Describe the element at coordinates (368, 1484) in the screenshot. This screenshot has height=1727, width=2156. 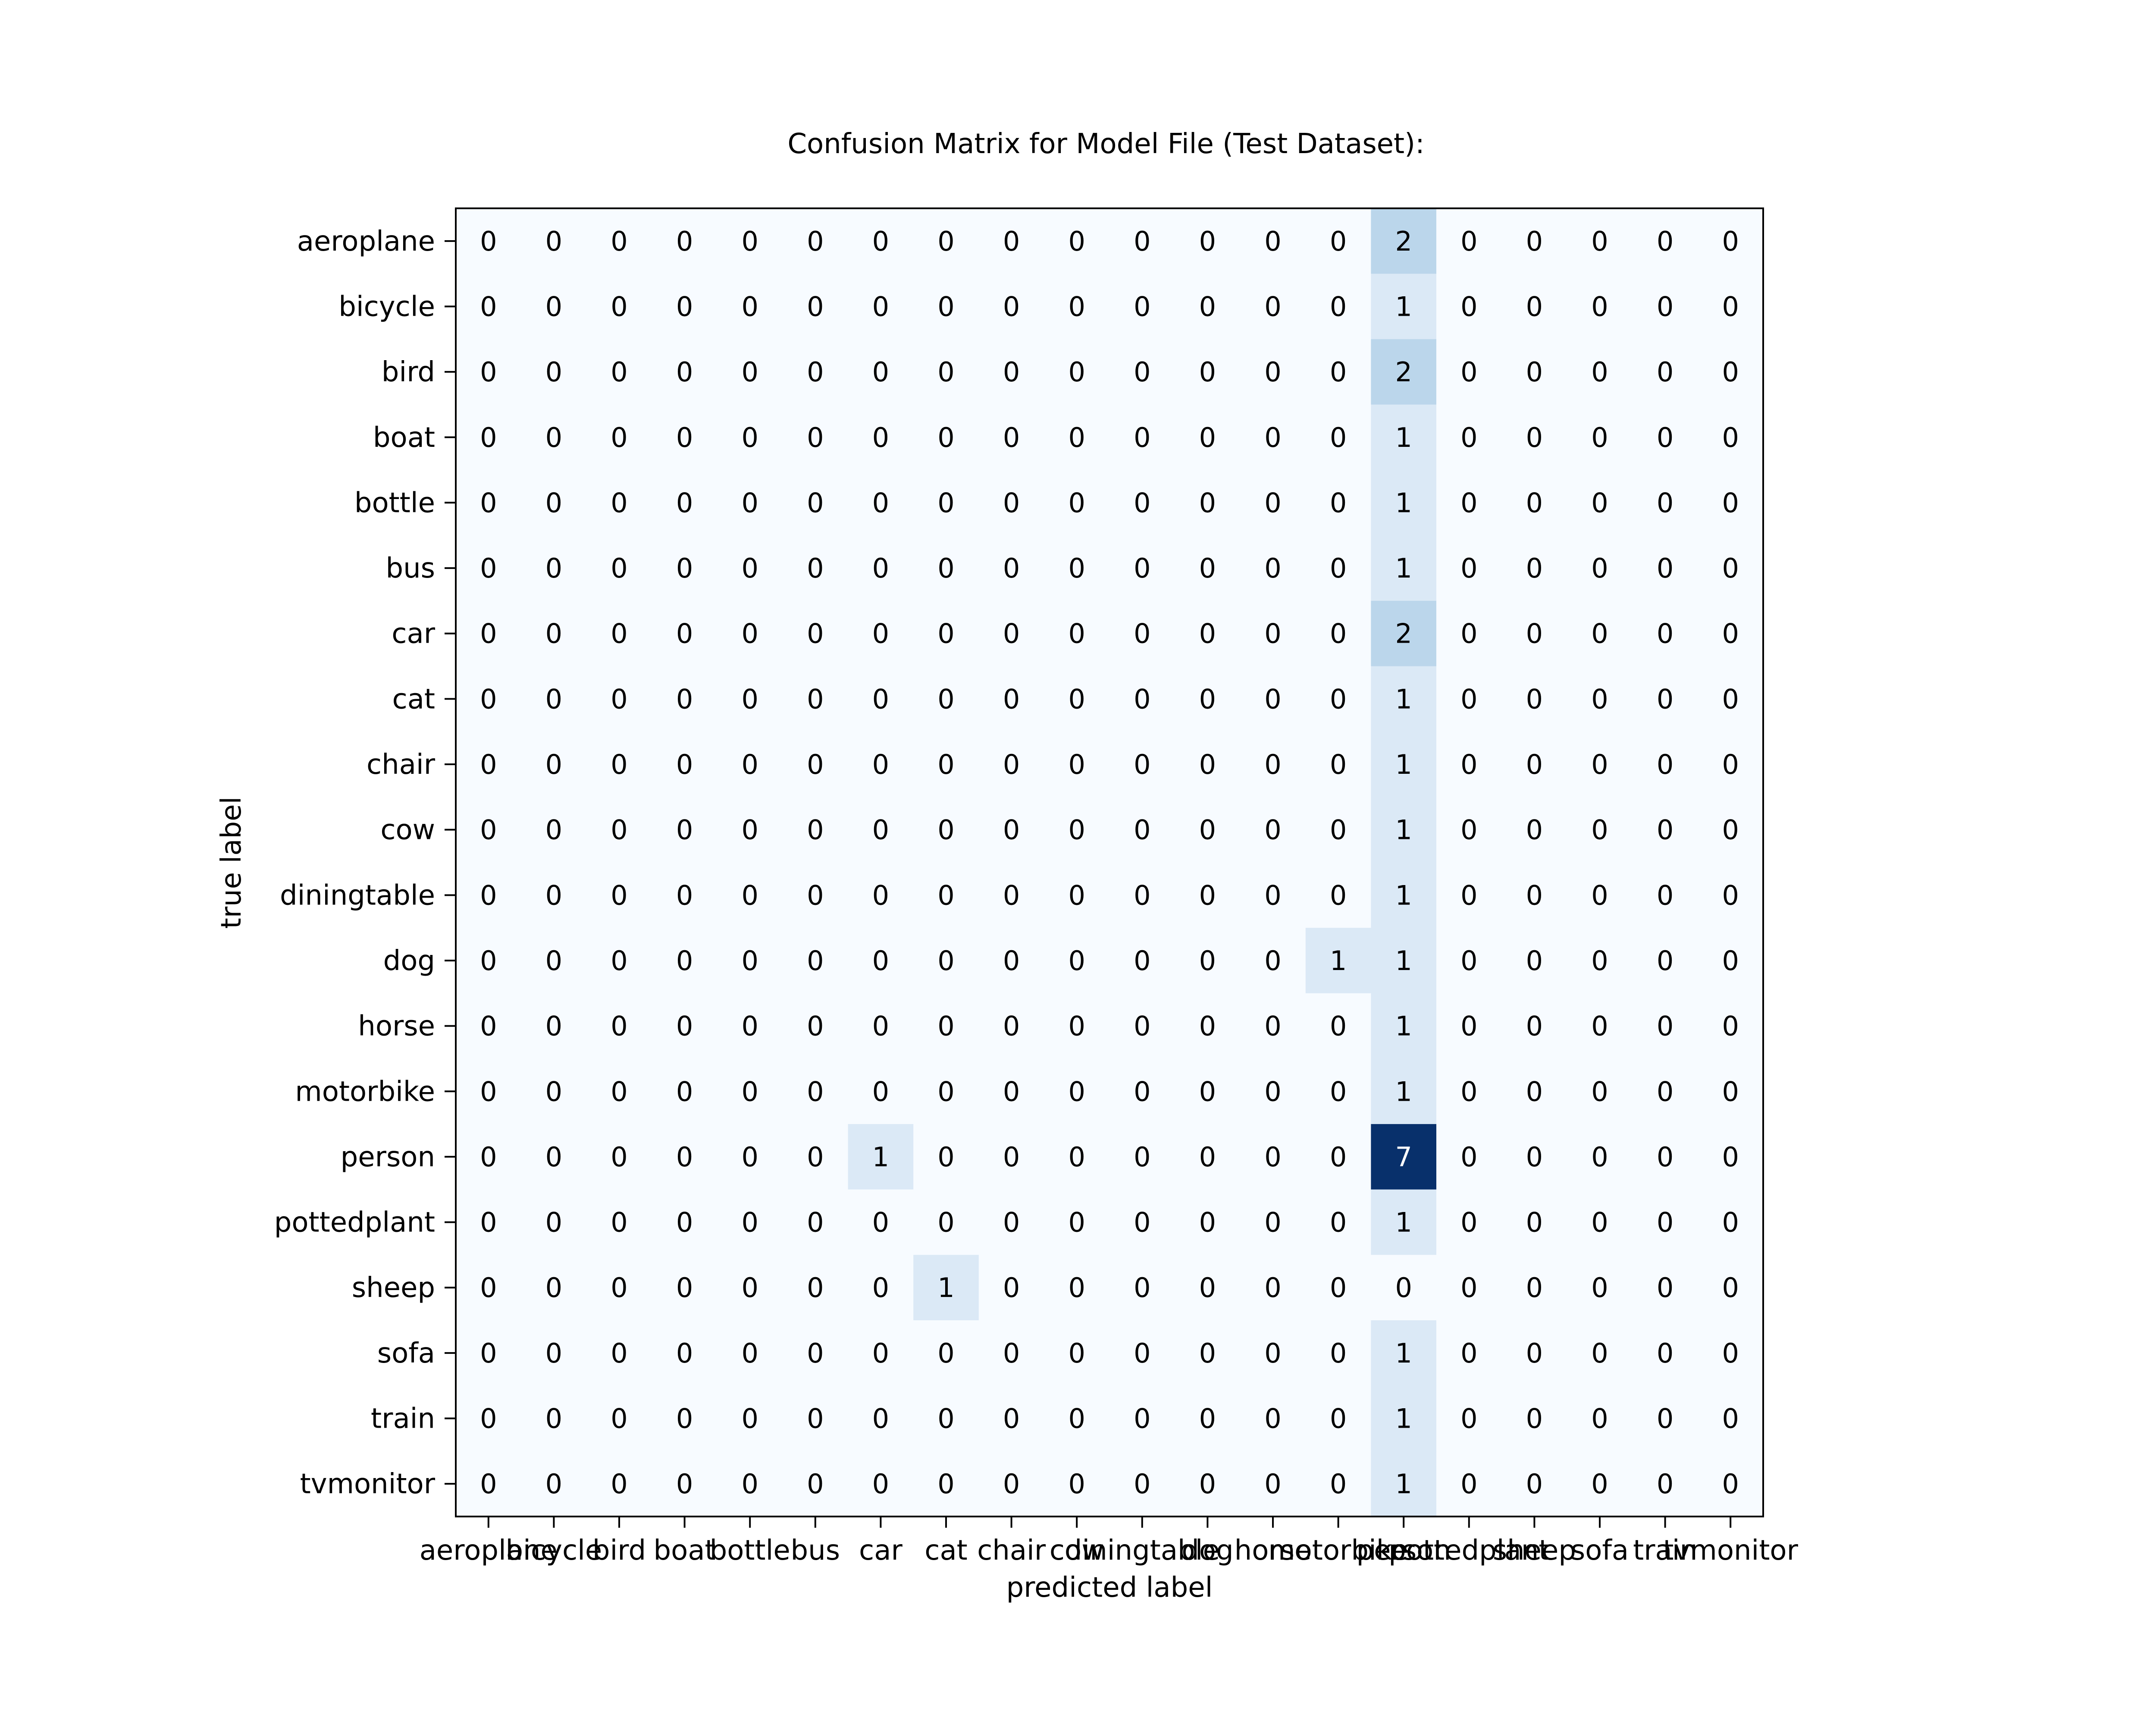
I see `y-tick-label: tvmonitor` at that location.